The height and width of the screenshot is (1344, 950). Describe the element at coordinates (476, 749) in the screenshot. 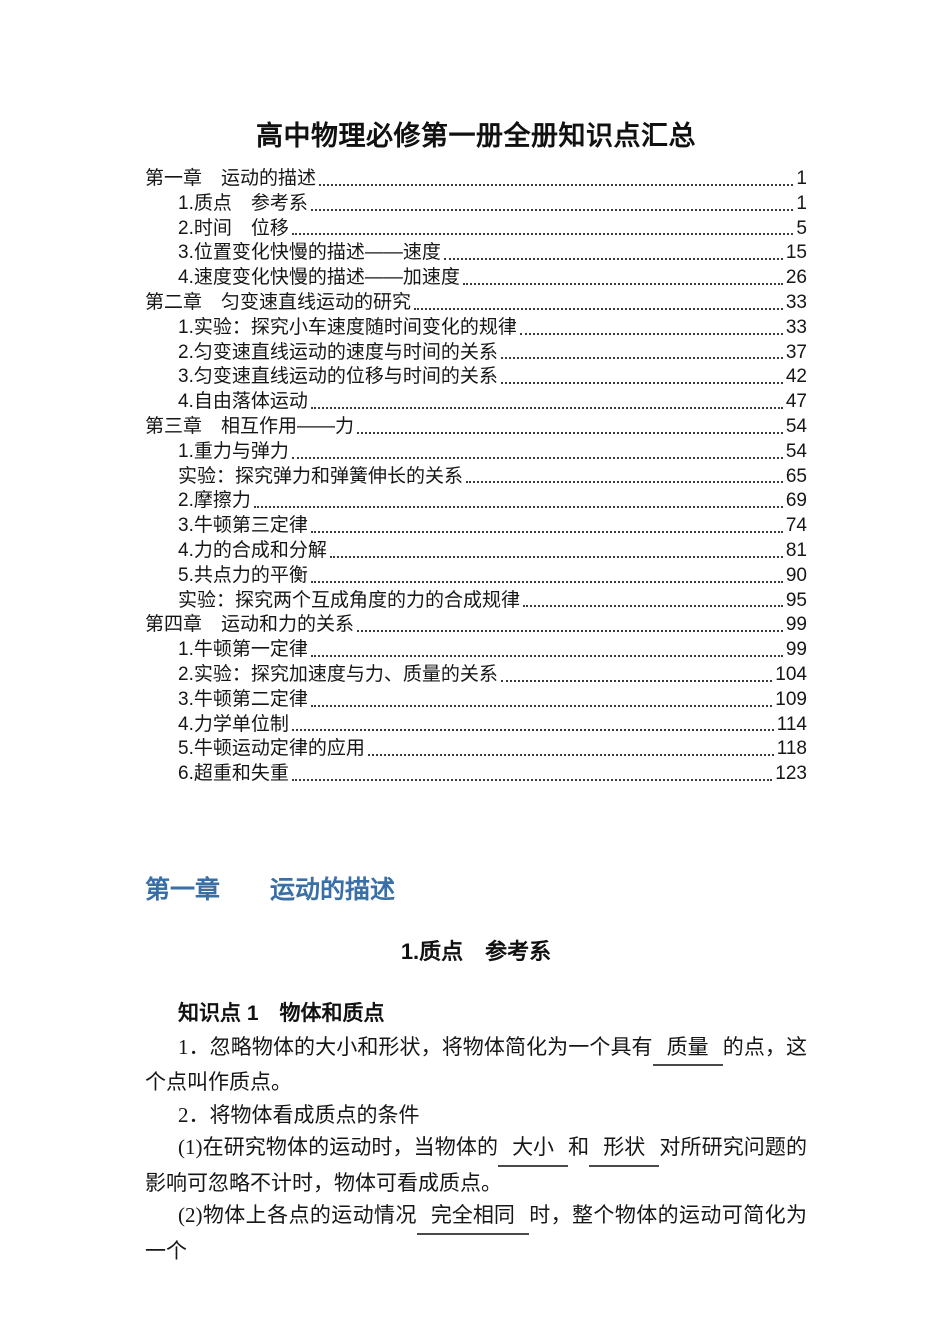

I see `toc-entry: 5.牛顿运动定律的应用 118` at that location.